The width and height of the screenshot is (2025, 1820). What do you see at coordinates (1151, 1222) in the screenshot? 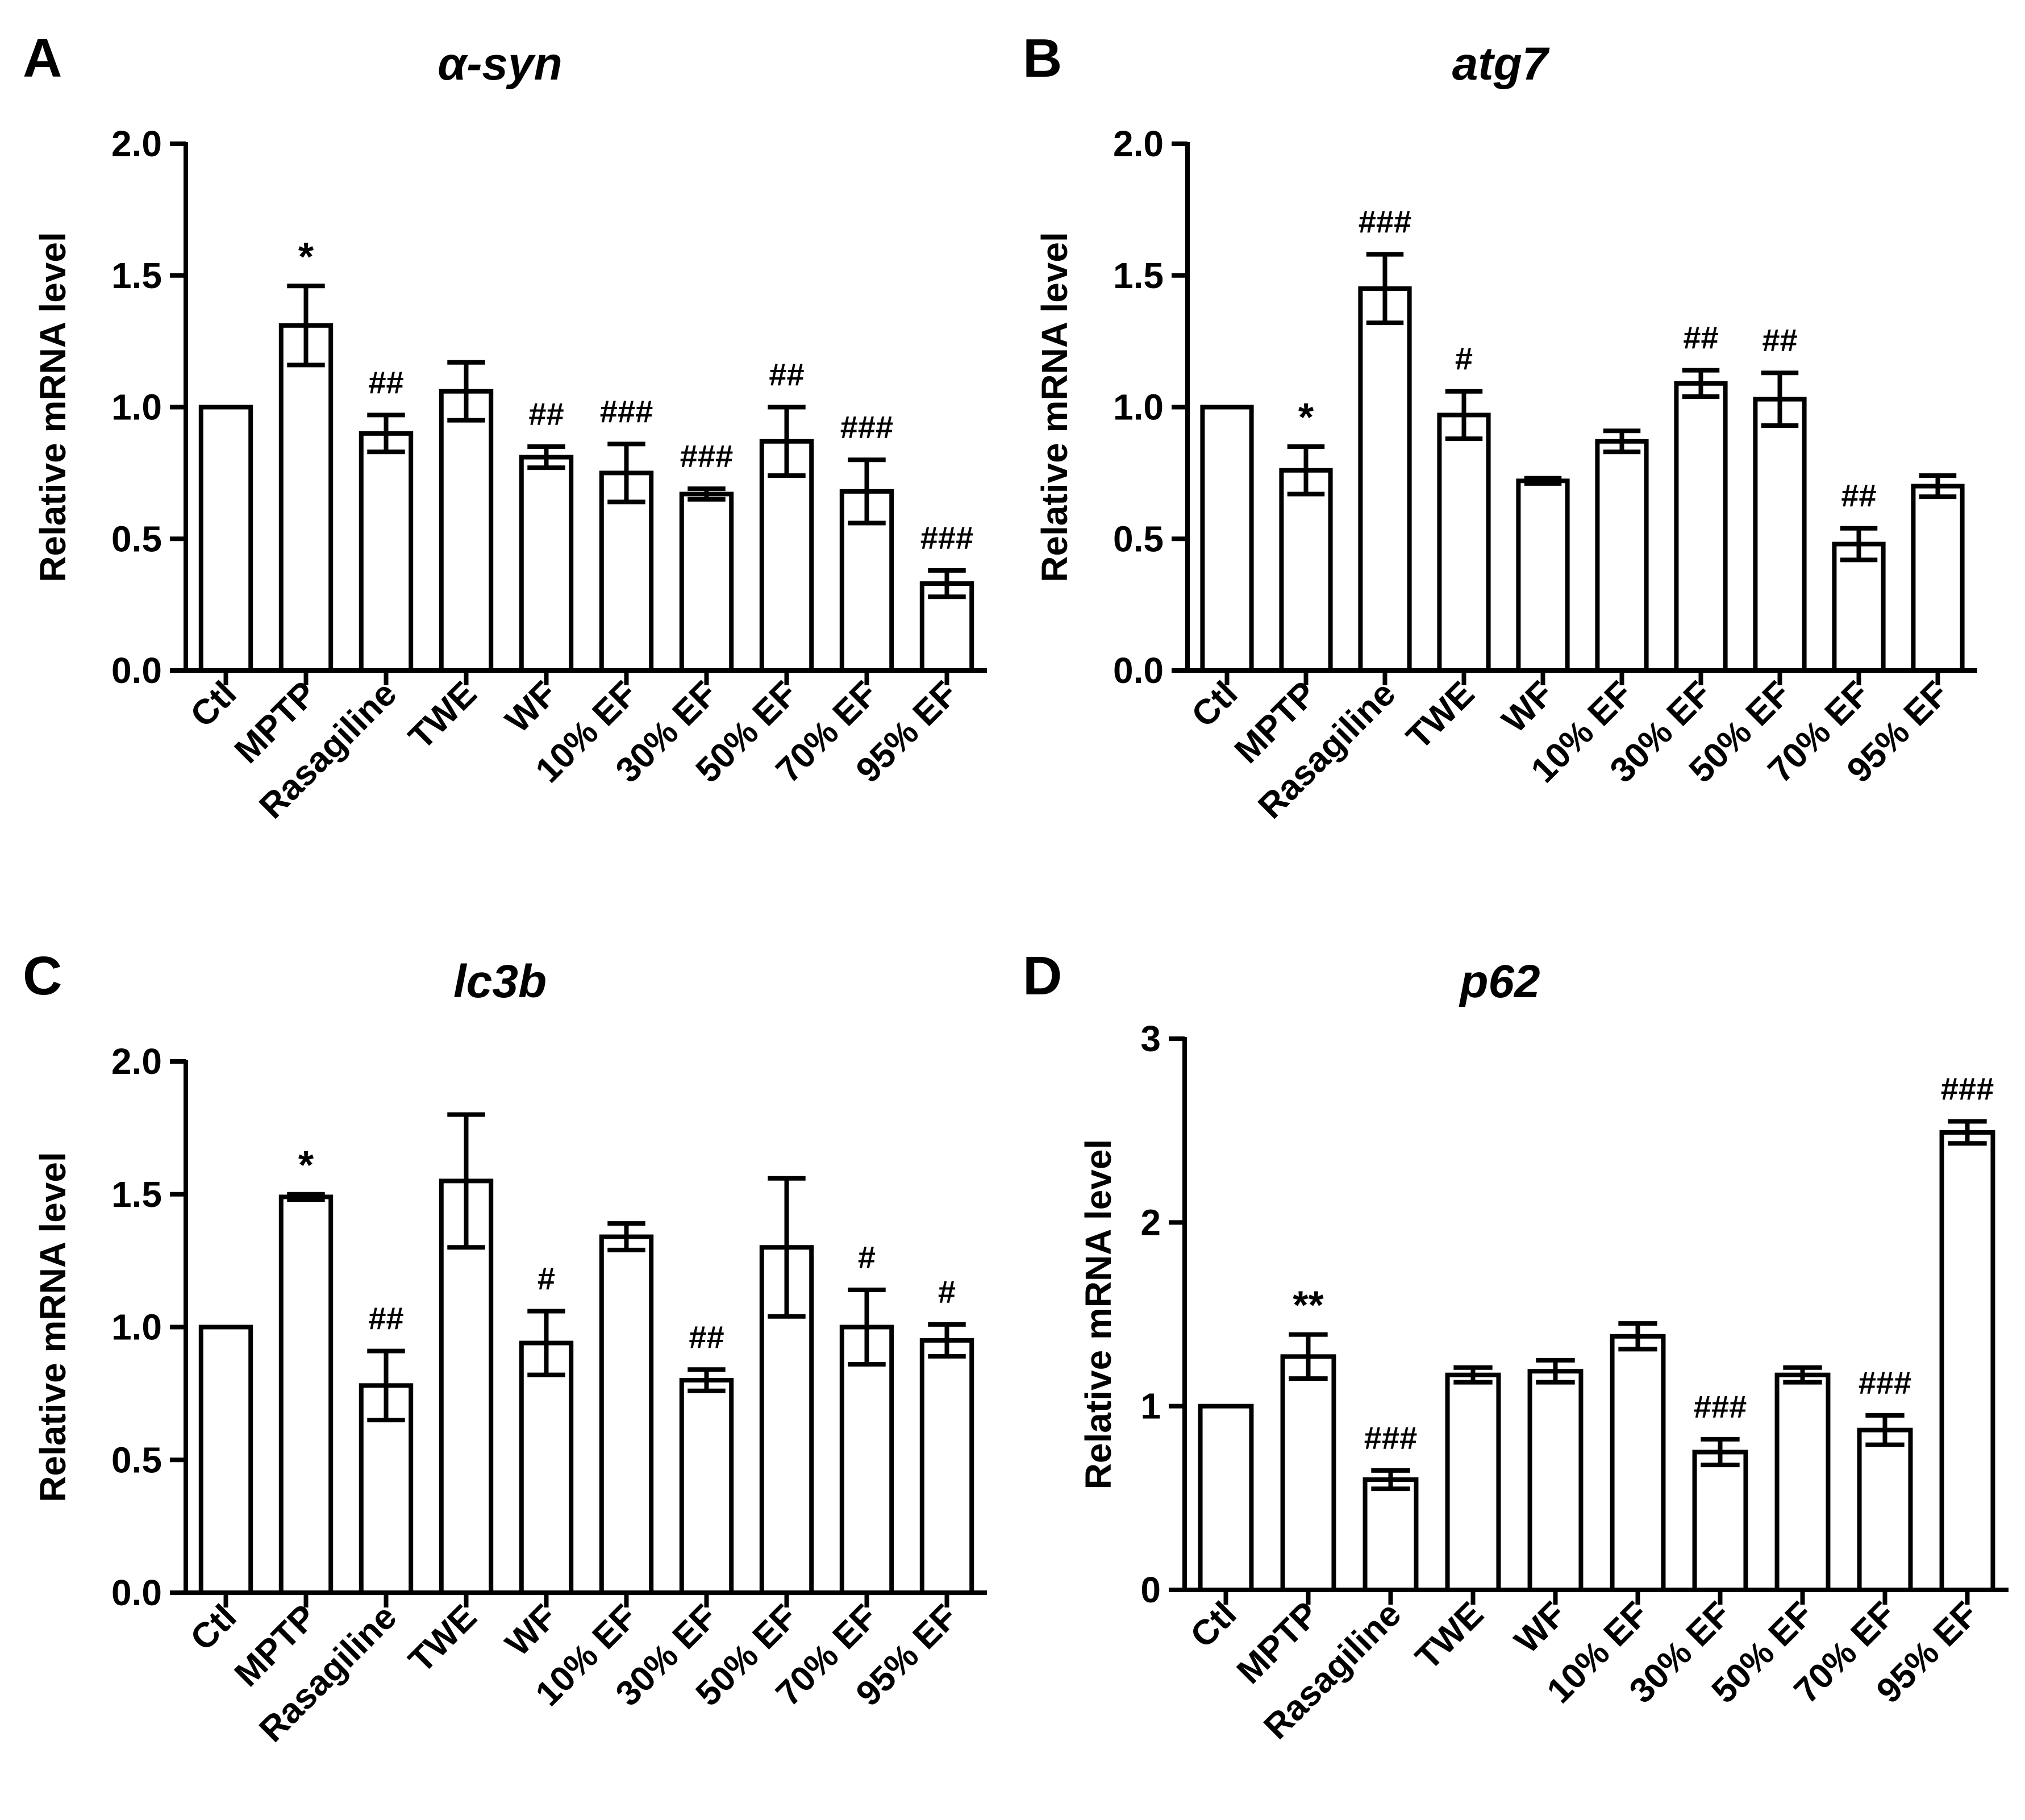
I see `y-tick-label: 2` at bounding box center [1151, 1222].